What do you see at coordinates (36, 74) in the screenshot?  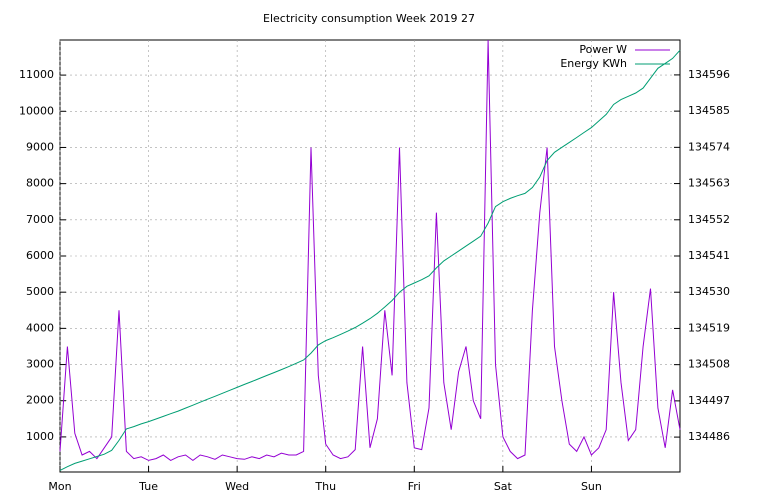 I see `y-tick-label: 11000` at bounding box center [36, 74].